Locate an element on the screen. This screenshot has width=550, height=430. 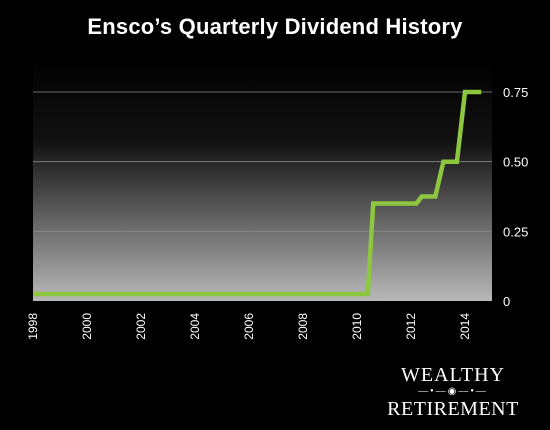
brand-line1: WEALTHY is located at coordinates (453, 375).